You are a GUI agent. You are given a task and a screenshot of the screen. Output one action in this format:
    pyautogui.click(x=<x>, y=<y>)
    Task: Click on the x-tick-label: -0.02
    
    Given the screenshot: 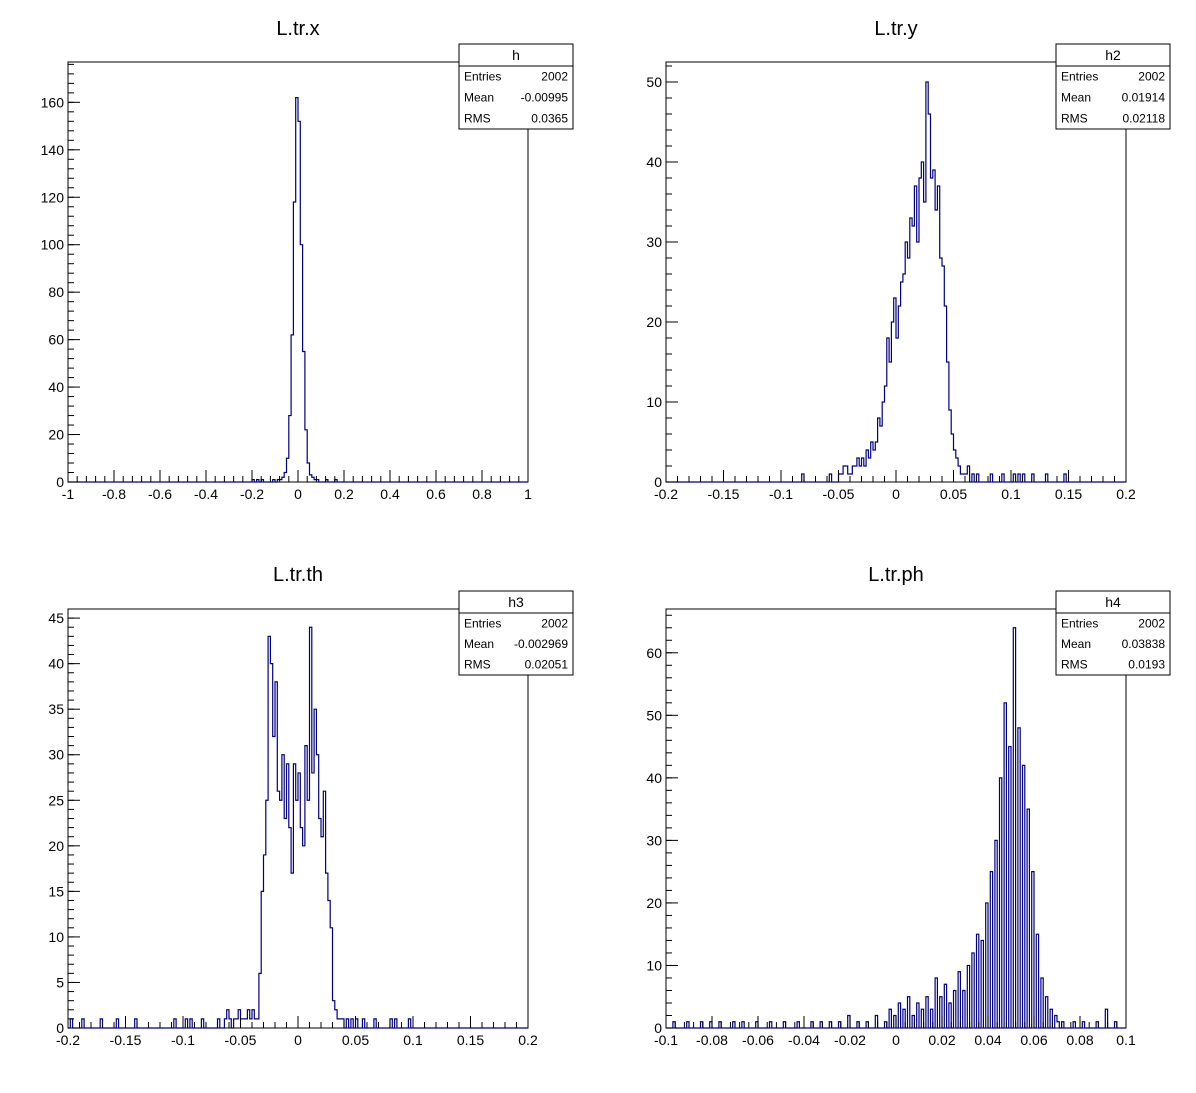 What is the action you would take?
    pyautogui.click(x=850, y=1040)
    